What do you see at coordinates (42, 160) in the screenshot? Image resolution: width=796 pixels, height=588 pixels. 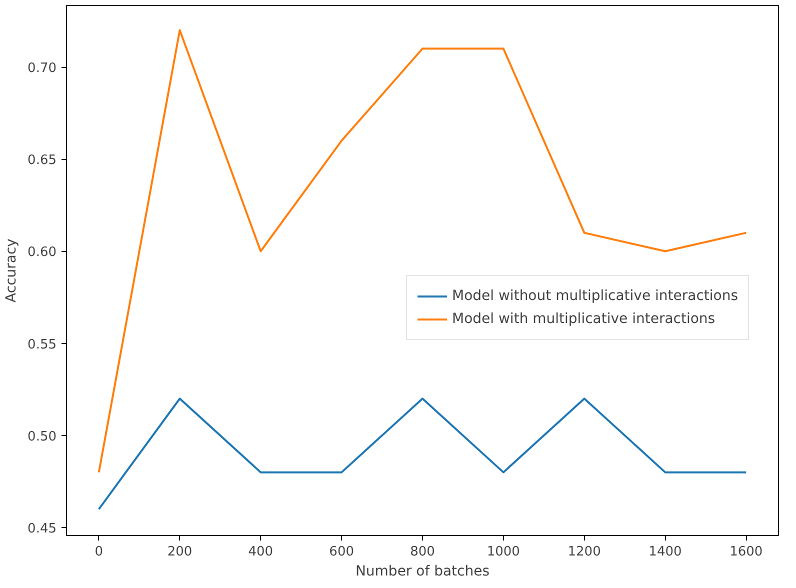 I see `y-tick-label: 0.65` at bounding box center [42, 160].